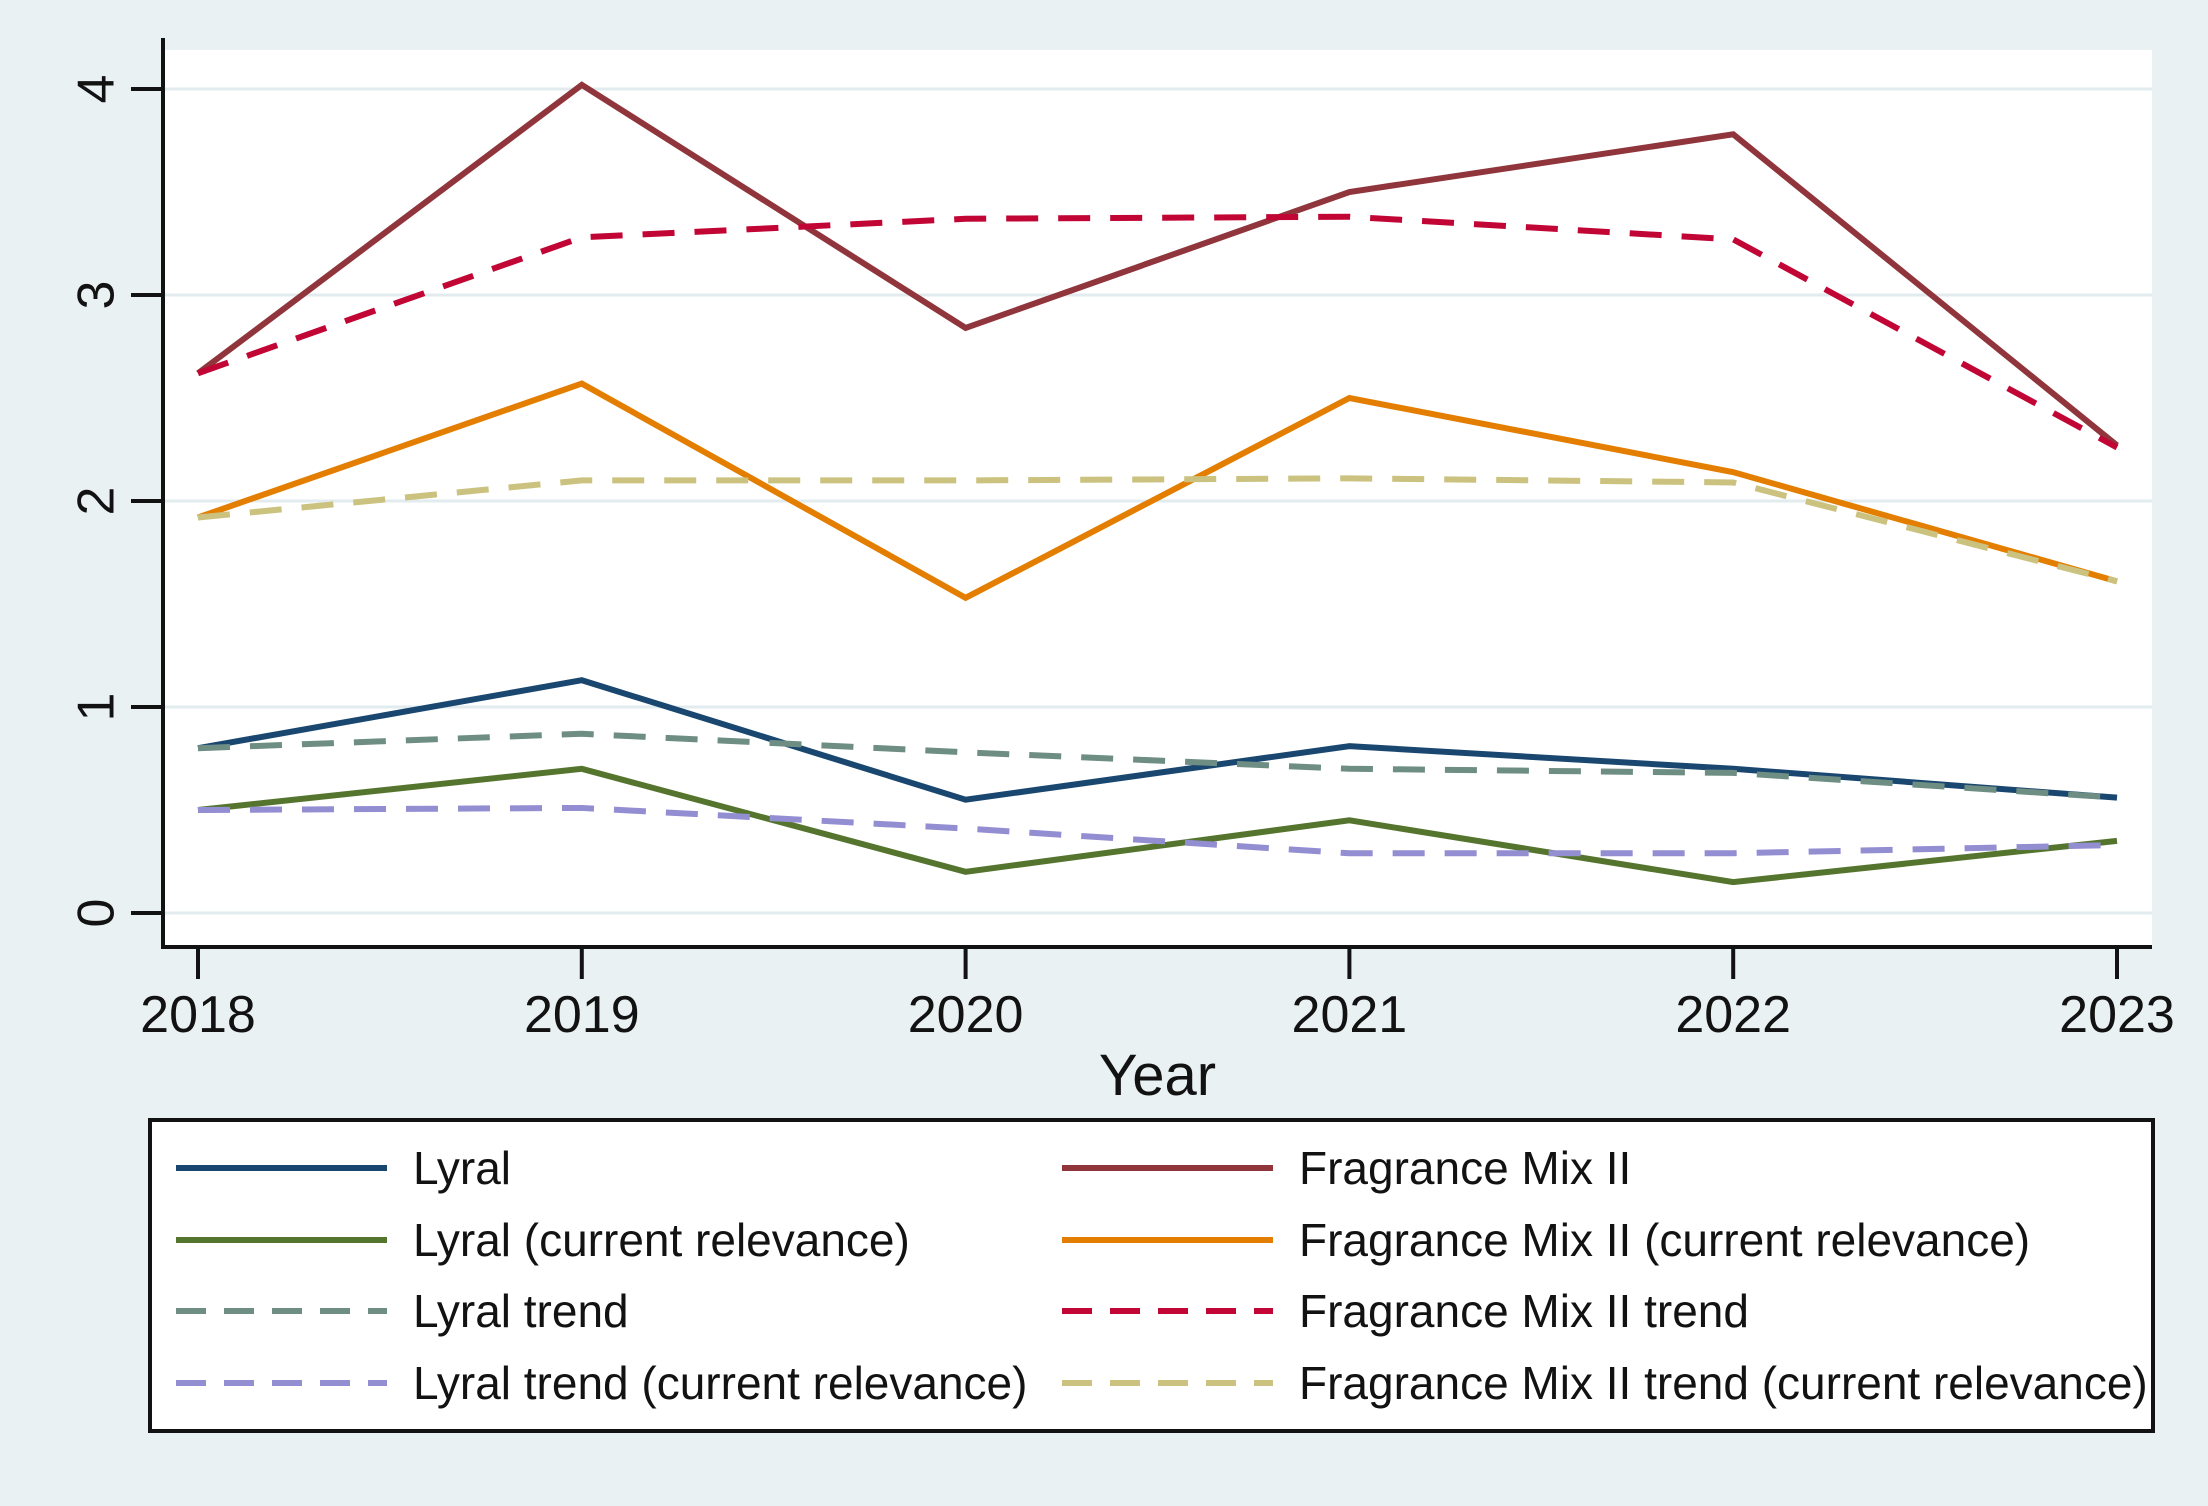 The image size is (2208, 1506). I want to click on x-tick-label-2019: 2019, so click(582, 1015).